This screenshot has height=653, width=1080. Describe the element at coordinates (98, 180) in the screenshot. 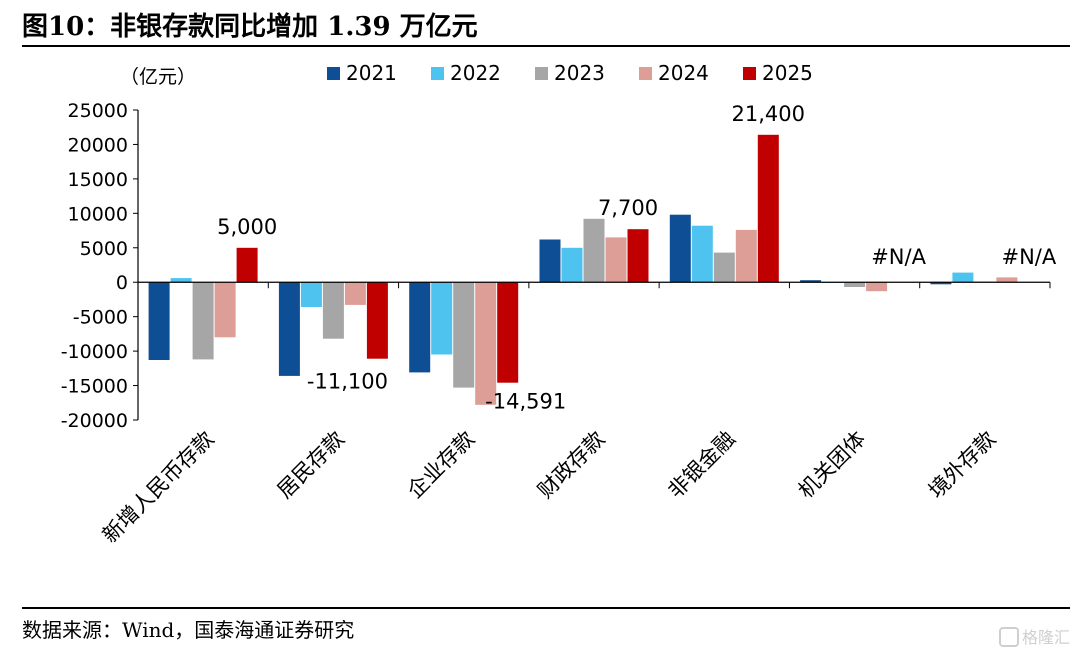

I see `y-tick-label: 15000` at that location.